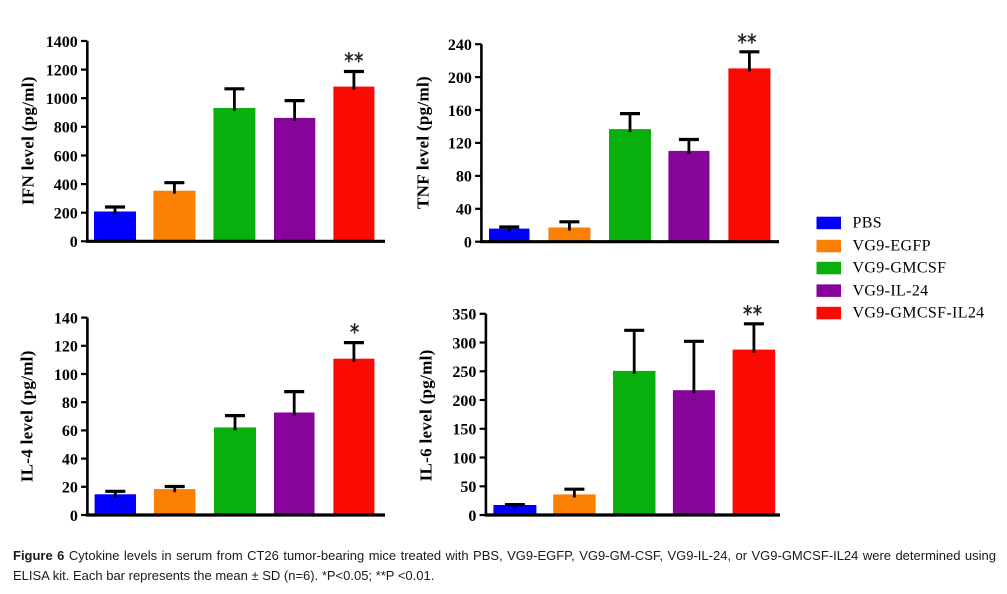 The height and width of the screenshot is (594, 1007). Describe the element at coordinates (460, 111) in the screenshot. I see `svg-text: 160` at that location.